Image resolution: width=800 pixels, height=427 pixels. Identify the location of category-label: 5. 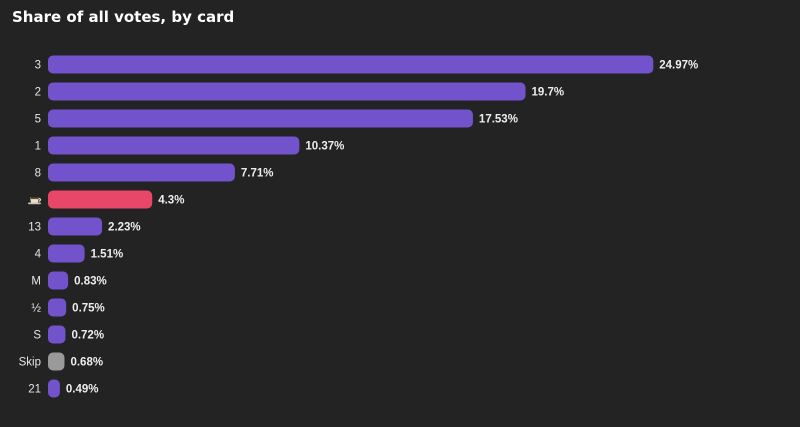
(38, 120).